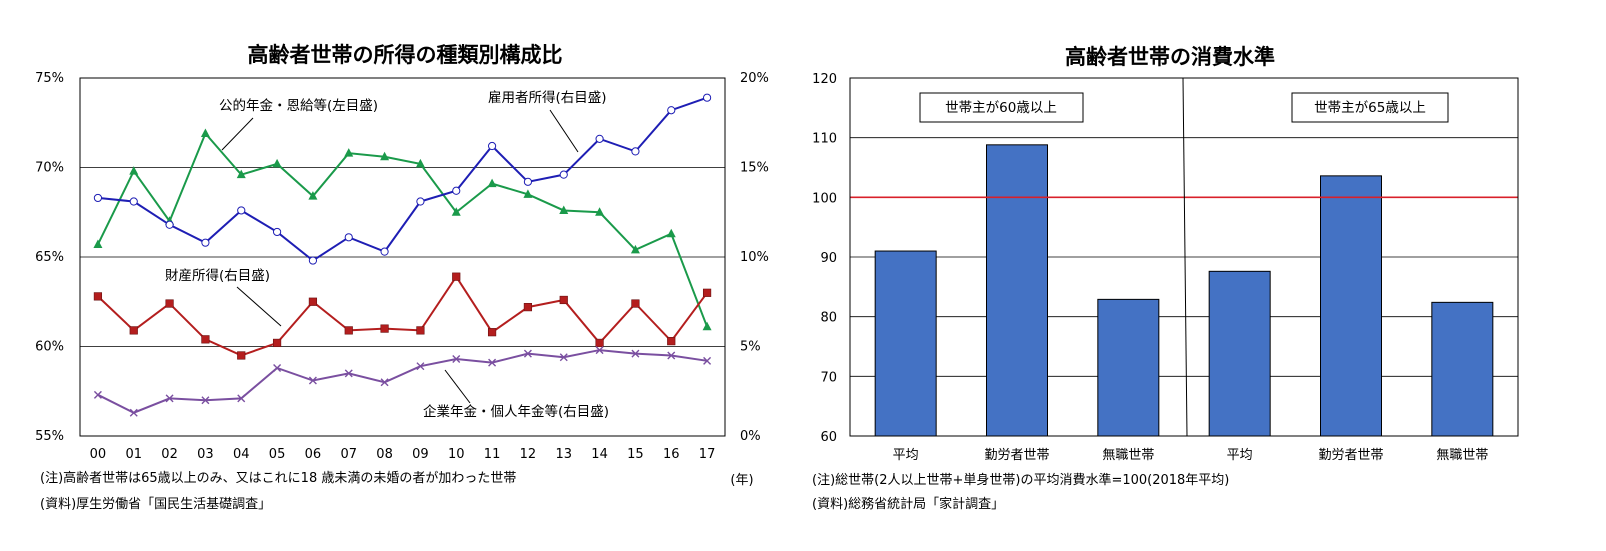  Describe the element at coordinates (1016, 455) in the screenshot. I see `chart2-x-tick-label: 勤労者世帯` at that location.